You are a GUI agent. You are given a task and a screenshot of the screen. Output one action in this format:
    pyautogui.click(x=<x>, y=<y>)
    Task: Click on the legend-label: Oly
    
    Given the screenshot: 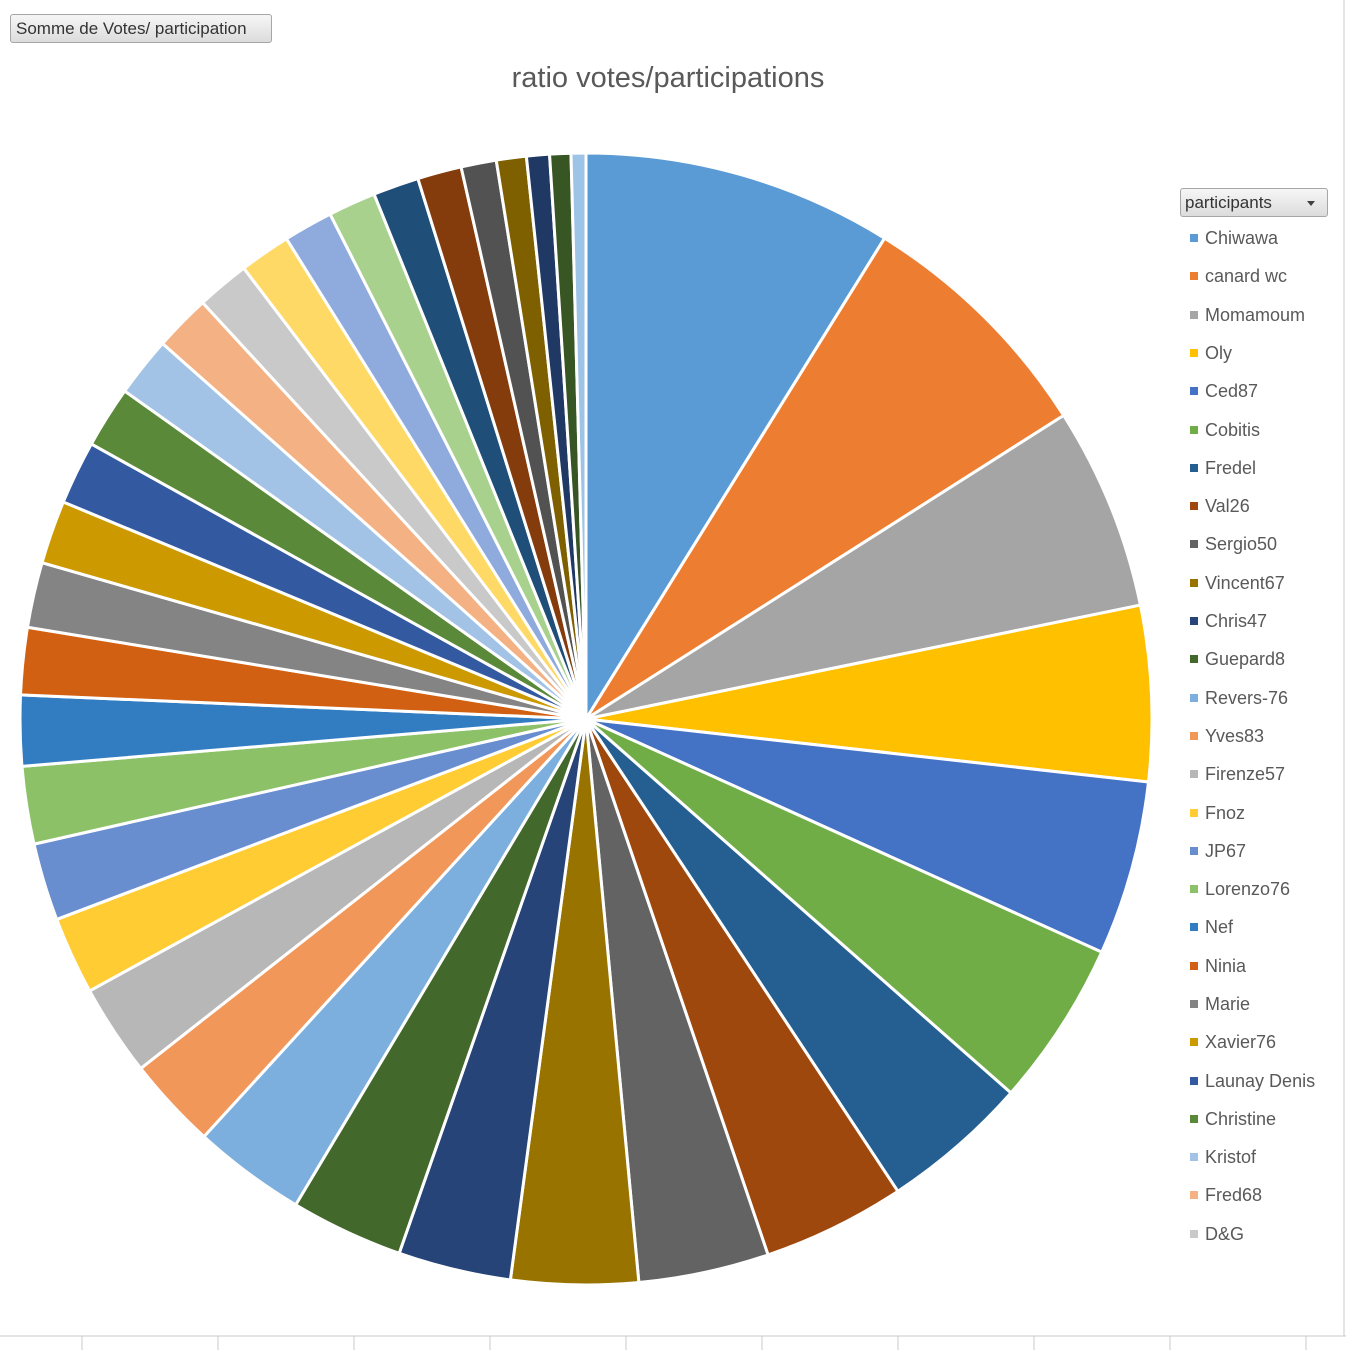 What is the action you would take?
    pyautogui.click(x=1218, y=353)
    